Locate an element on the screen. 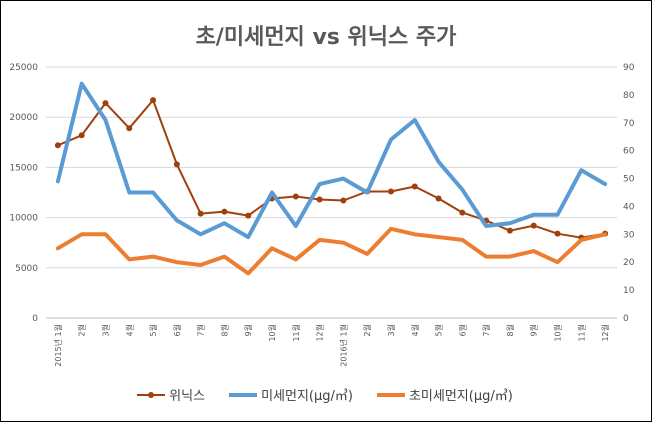 The height and width of the screenshot is (422, 652). y-left-tick-label: 0 is located at coordinates (35, 319).